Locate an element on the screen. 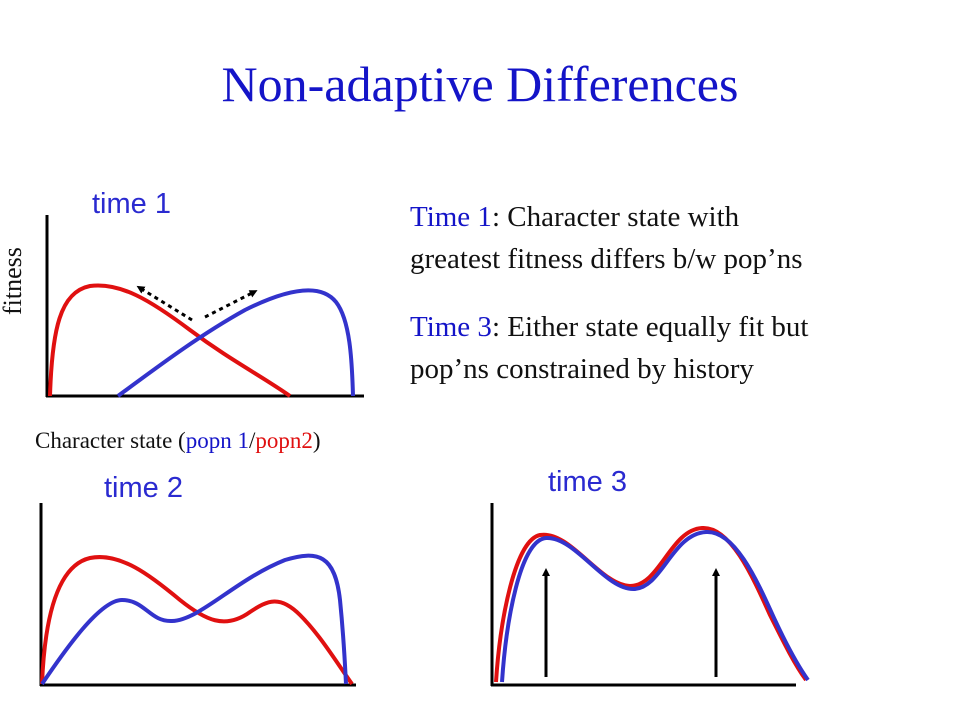 The image size is (960, 720). x-axis-label-prefix: Character state ( is located at coordinates (110, 440).